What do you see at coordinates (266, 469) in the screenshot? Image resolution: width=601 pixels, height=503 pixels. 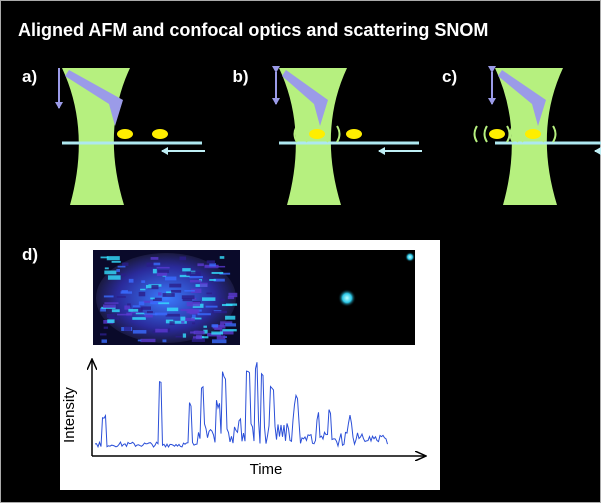 I see `x-axis-label: Time` at bounding box center [266, 469].